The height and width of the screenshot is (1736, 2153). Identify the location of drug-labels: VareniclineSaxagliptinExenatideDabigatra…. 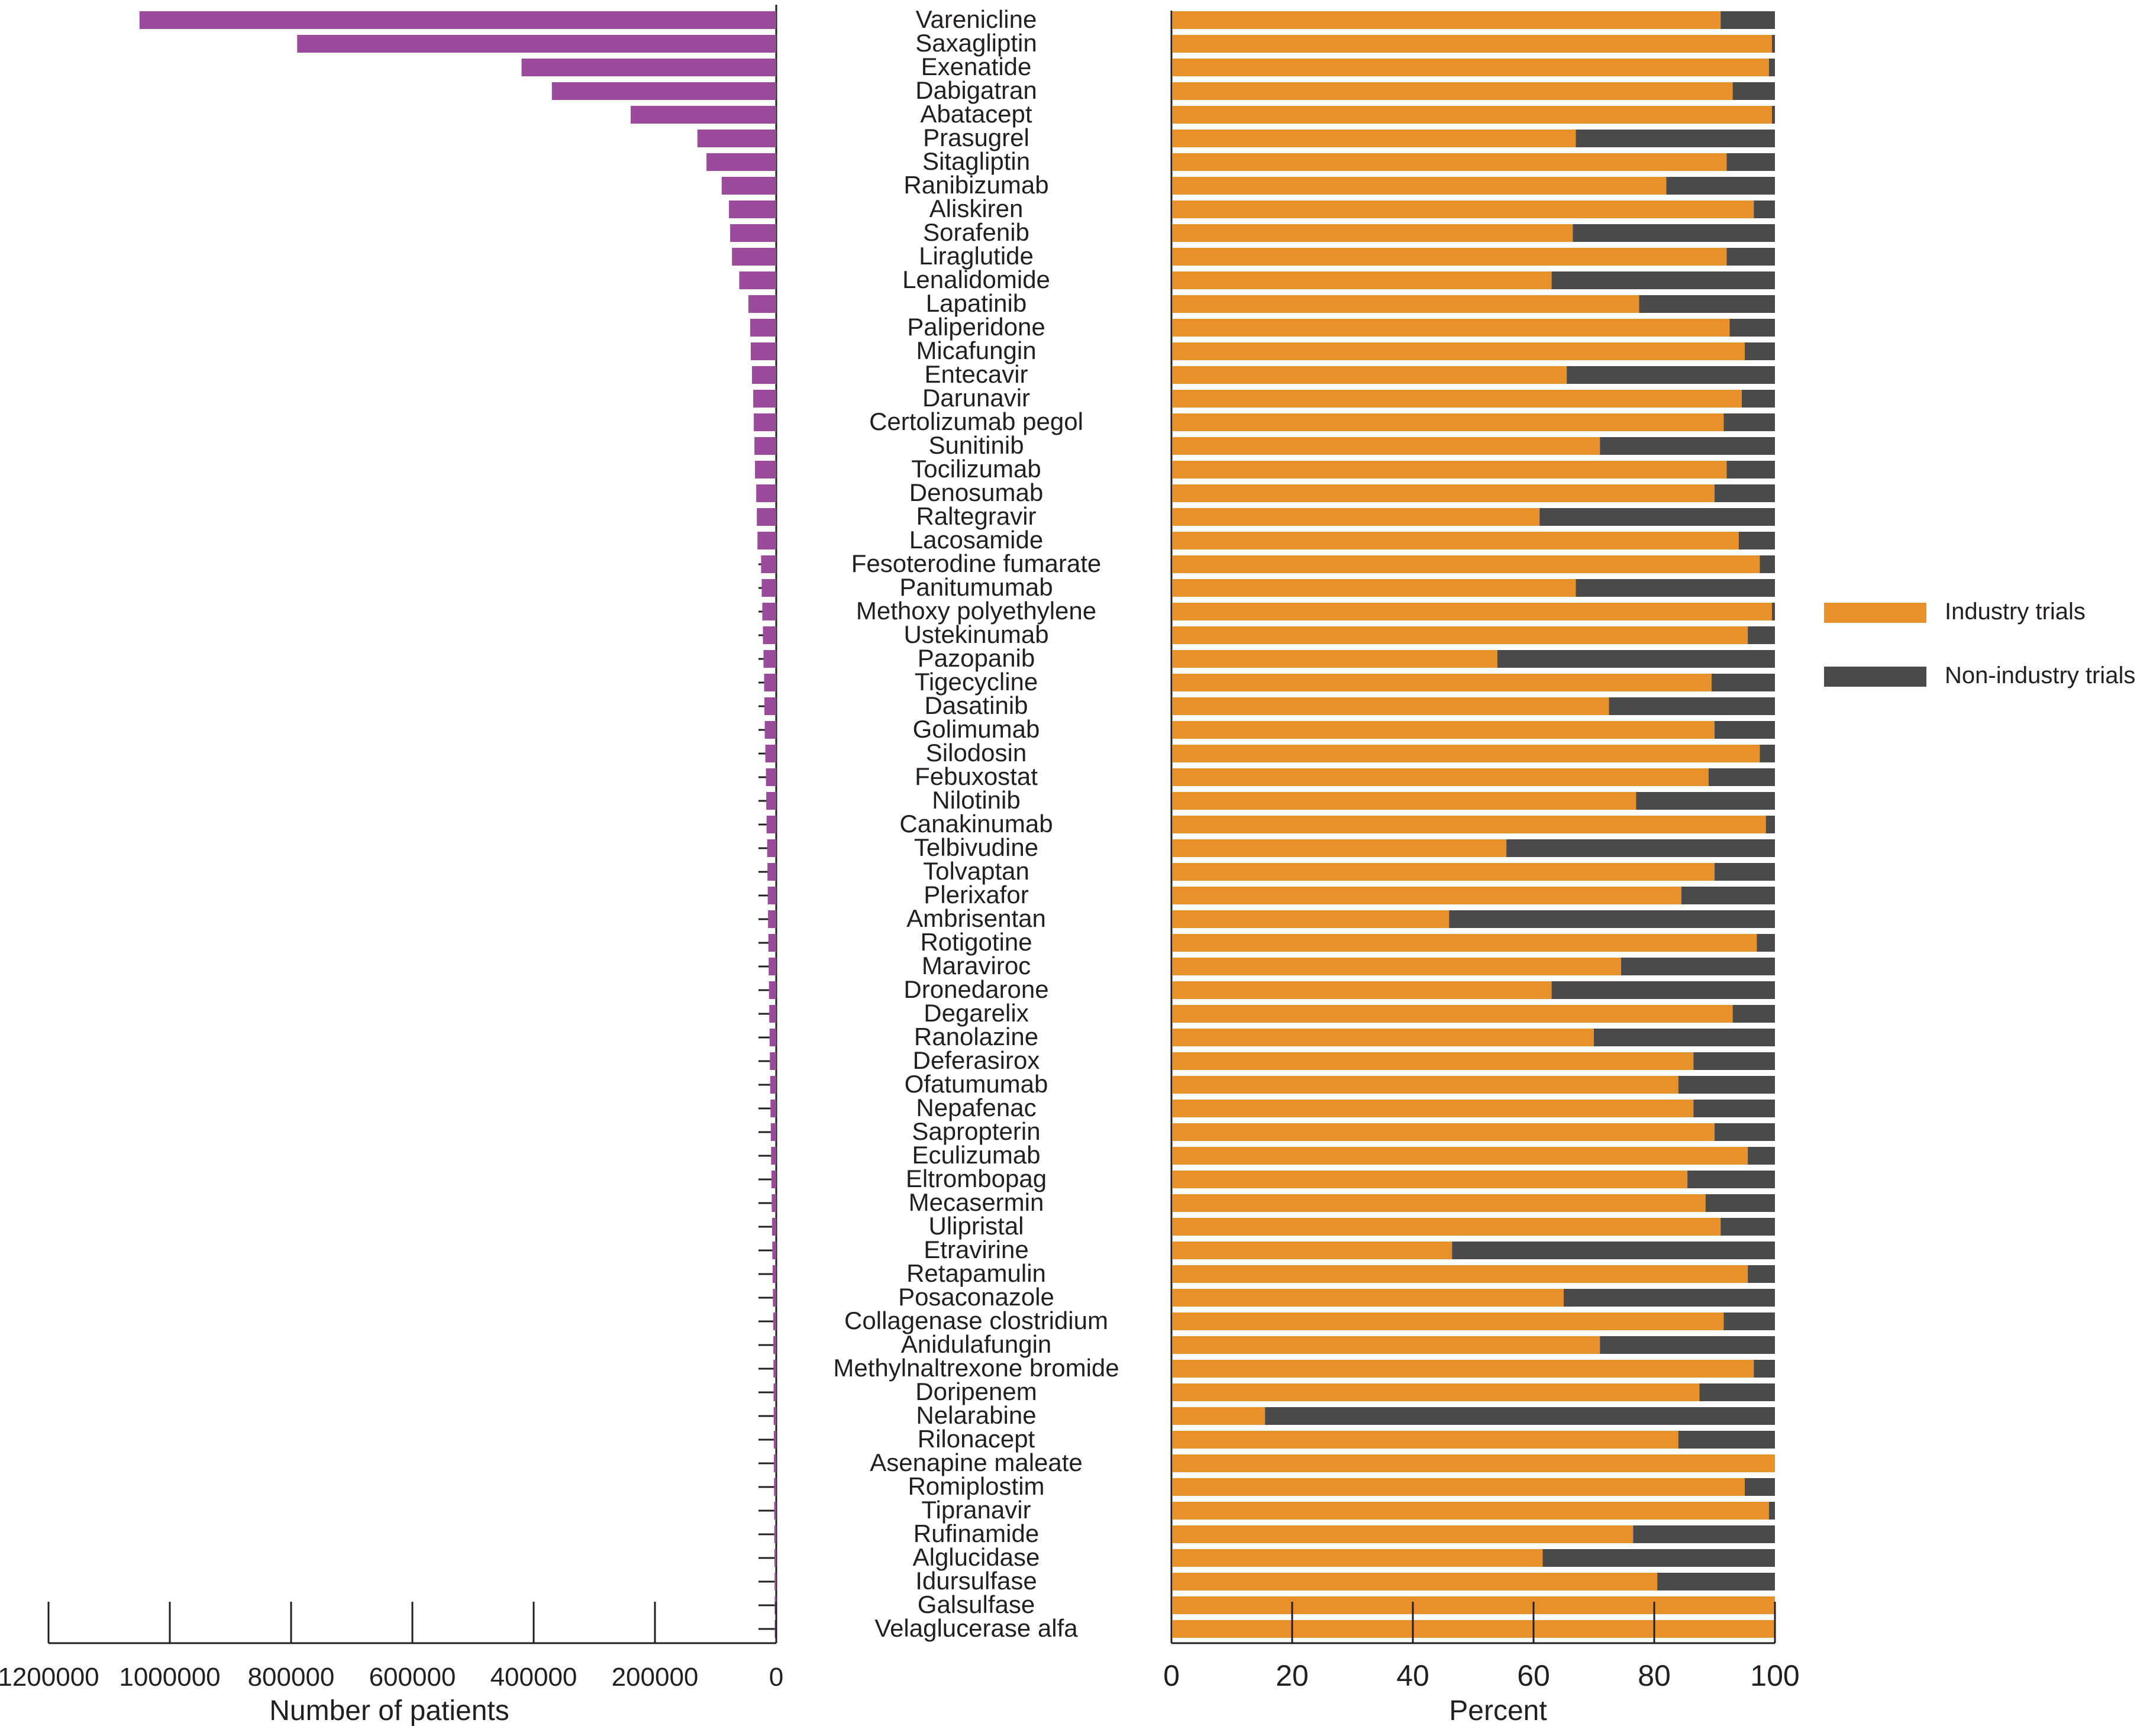
(976, 823).